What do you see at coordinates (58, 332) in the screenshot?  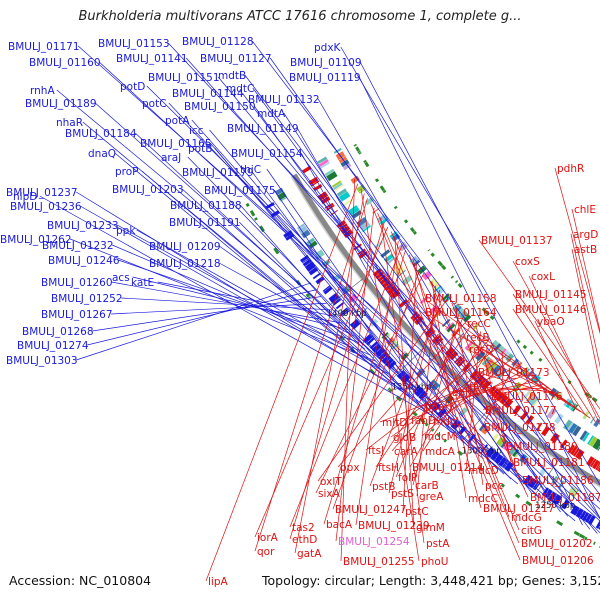 I see `gene-label-forward: BMULJ_01268` at bounding box center [58, 332].